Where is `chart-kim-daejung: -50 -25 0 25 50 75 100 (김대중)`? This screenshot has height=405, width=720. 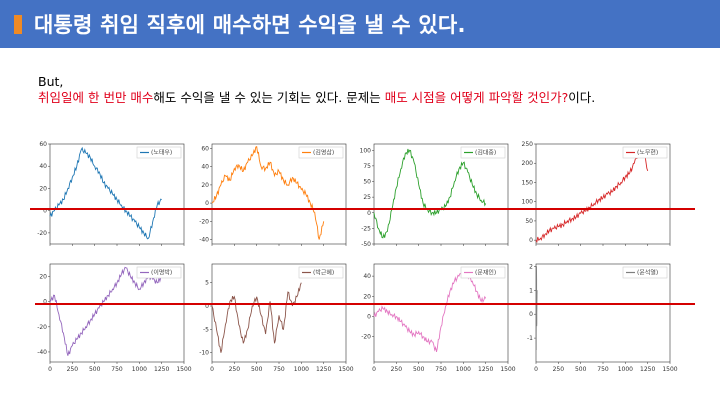 chart-kim-daejung: -50 -25 0 25 50 75 100 (김대중) is located at coordinates (434, 195).